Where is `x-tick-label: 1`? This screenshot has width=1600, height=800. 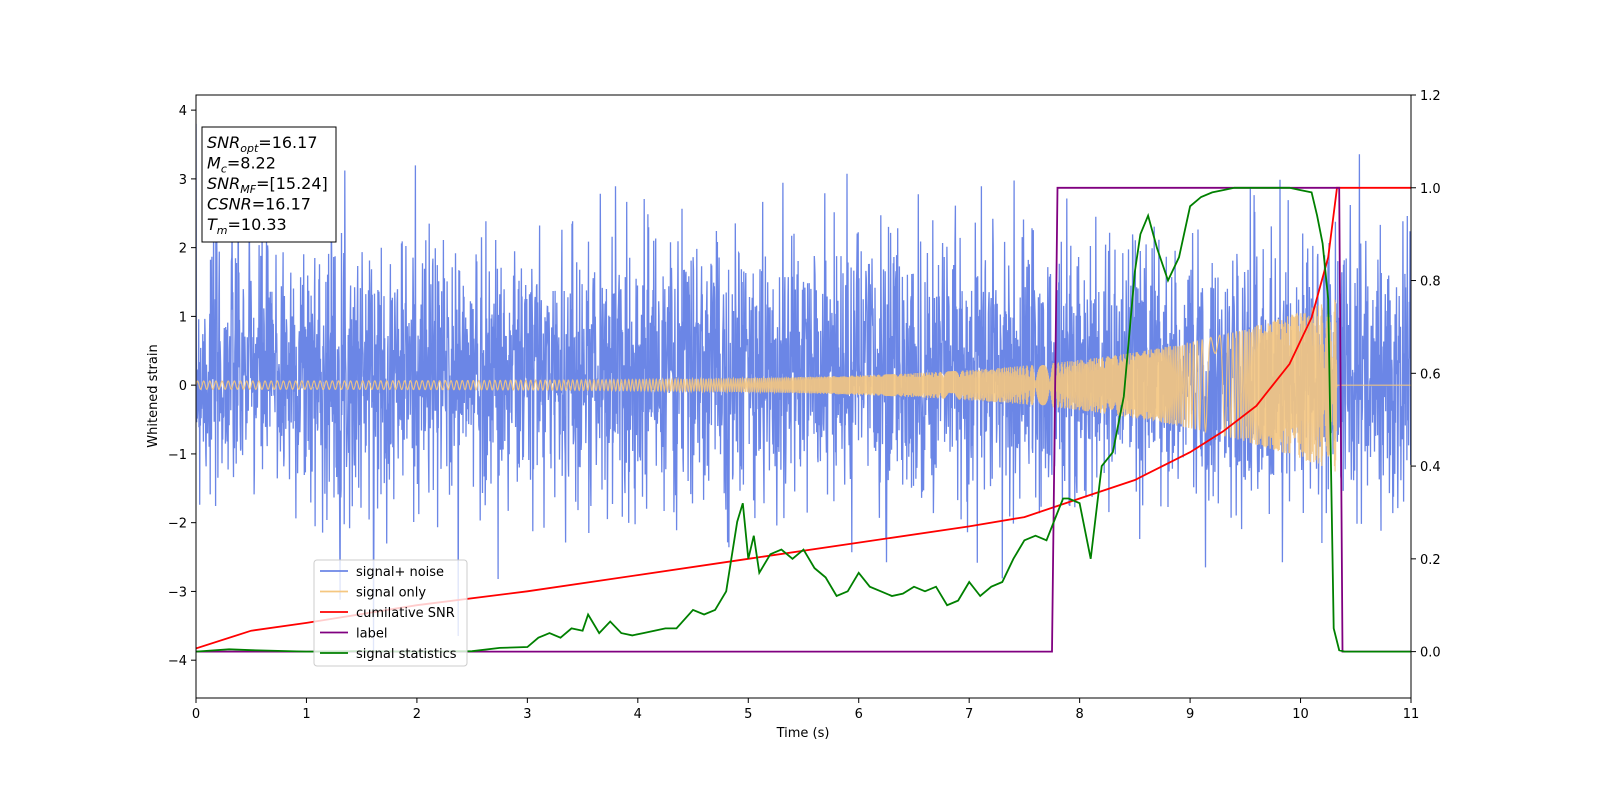 x-tick-label: 1 is located at coordinates (306, 714).